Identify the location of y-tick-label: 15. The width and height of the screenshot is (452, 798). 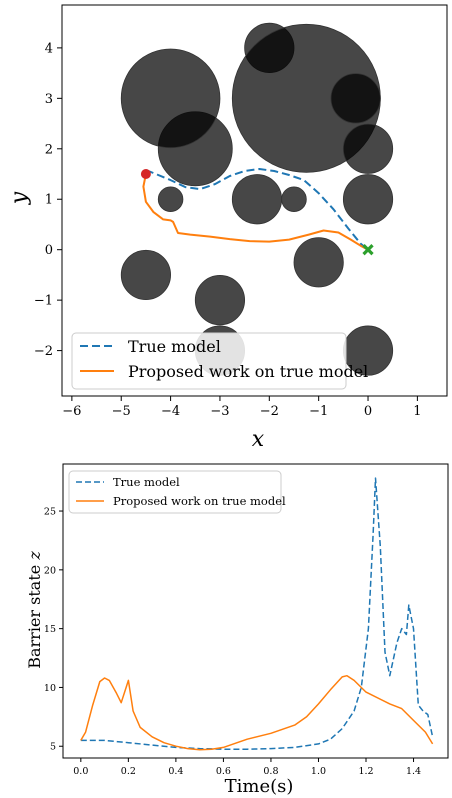
(50, 629).